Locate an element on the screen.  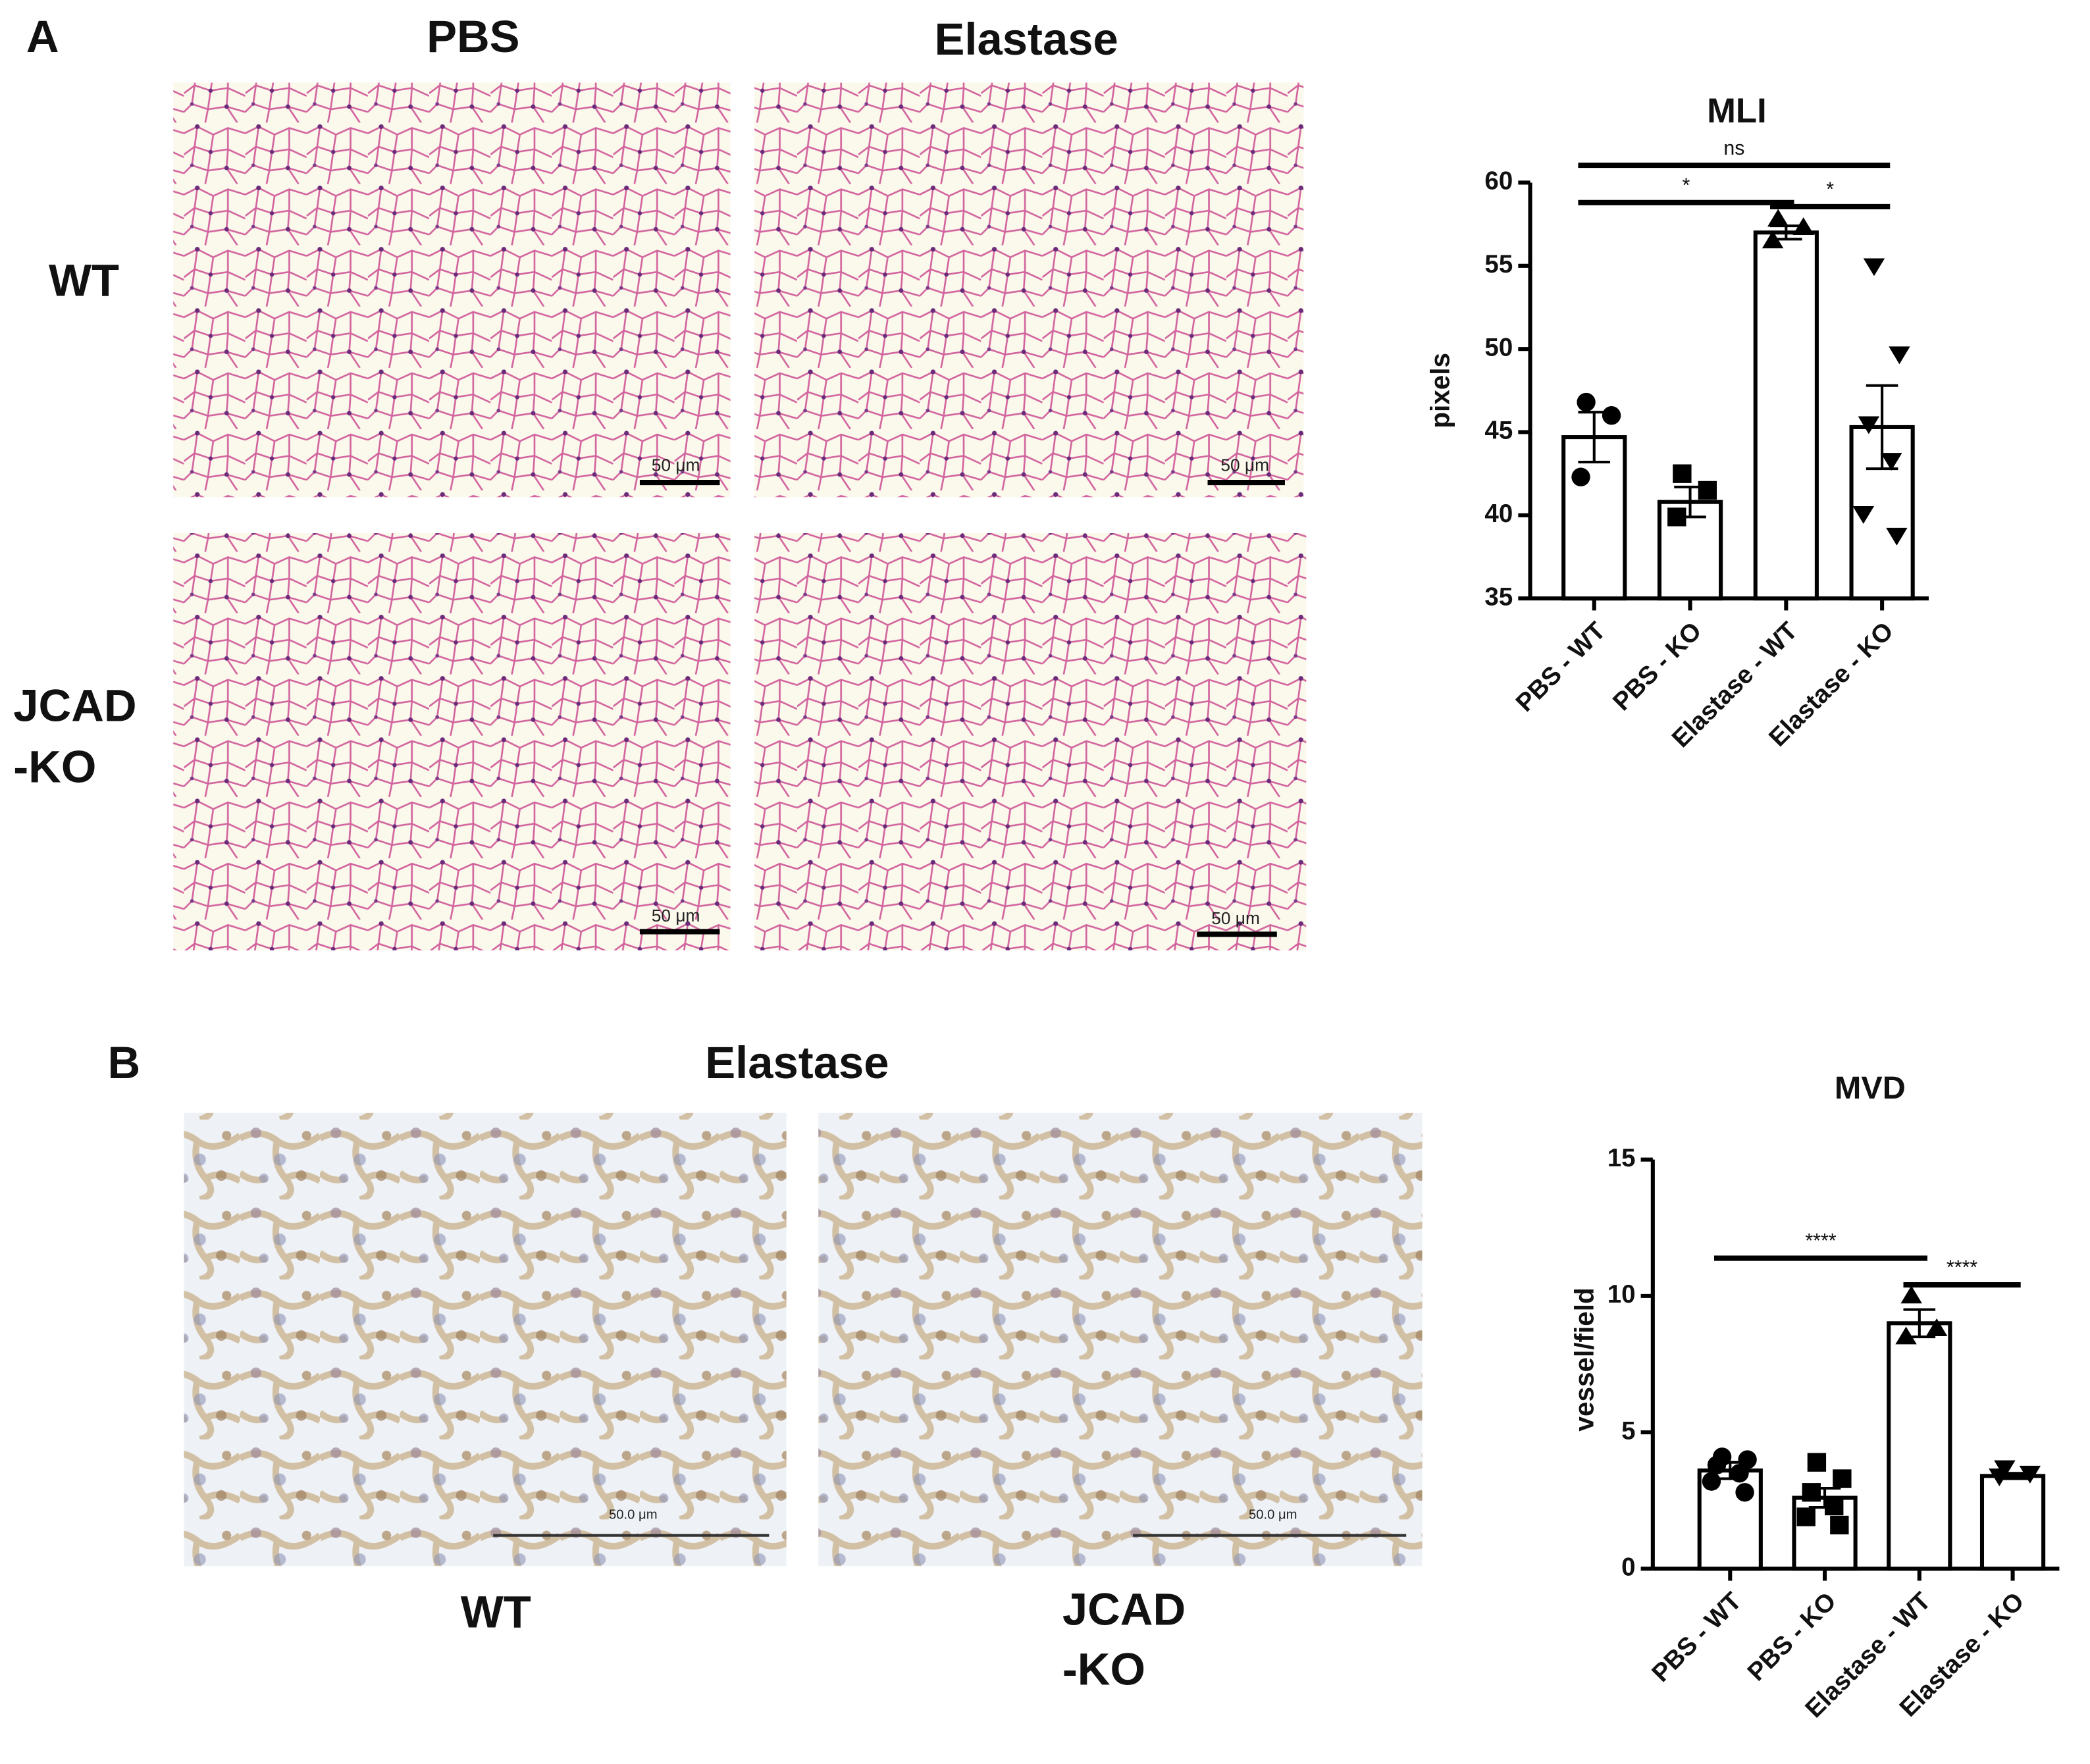
panel-label: A is located at coordinates (42, 36).